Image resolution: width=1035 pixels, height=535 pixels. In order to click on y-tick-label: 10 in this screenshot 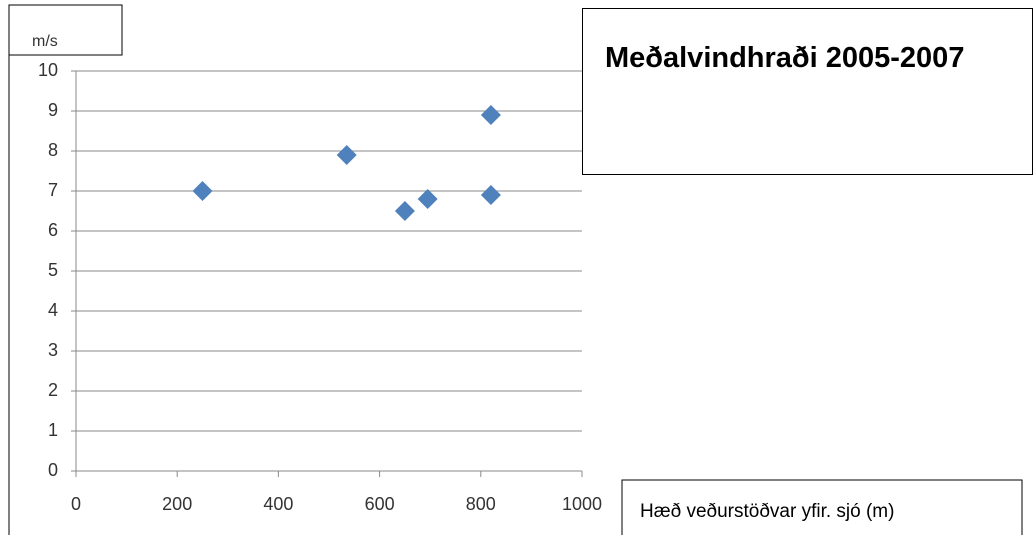, I will do `click(48, 70)`.